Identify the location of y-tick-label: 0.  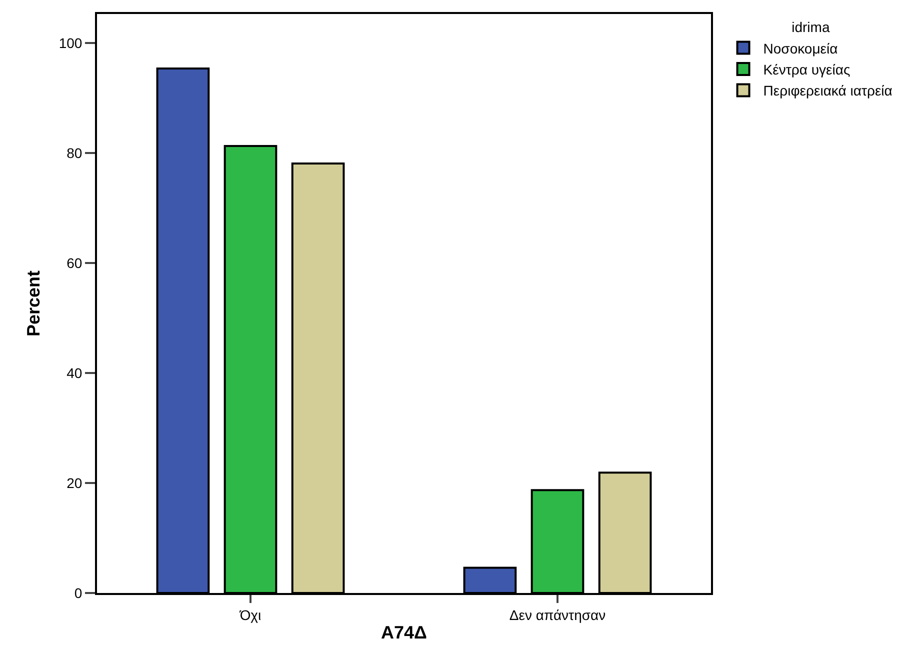
(78, 592).